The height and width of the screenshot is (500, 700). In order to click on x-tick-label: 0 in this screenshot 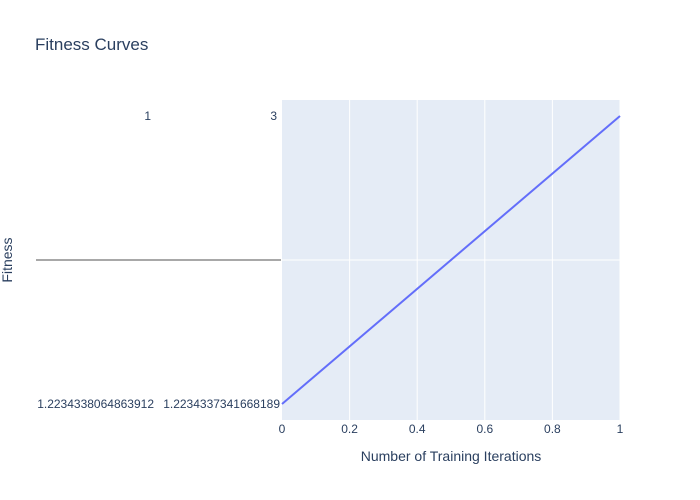, I will do `click(282, 429)`.